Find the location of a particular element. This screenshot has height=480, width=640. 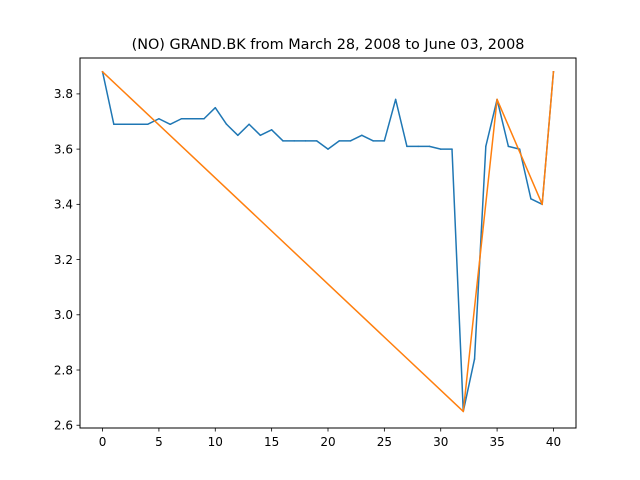

x-tick-label: 0 is located at coordinates (103, 442).